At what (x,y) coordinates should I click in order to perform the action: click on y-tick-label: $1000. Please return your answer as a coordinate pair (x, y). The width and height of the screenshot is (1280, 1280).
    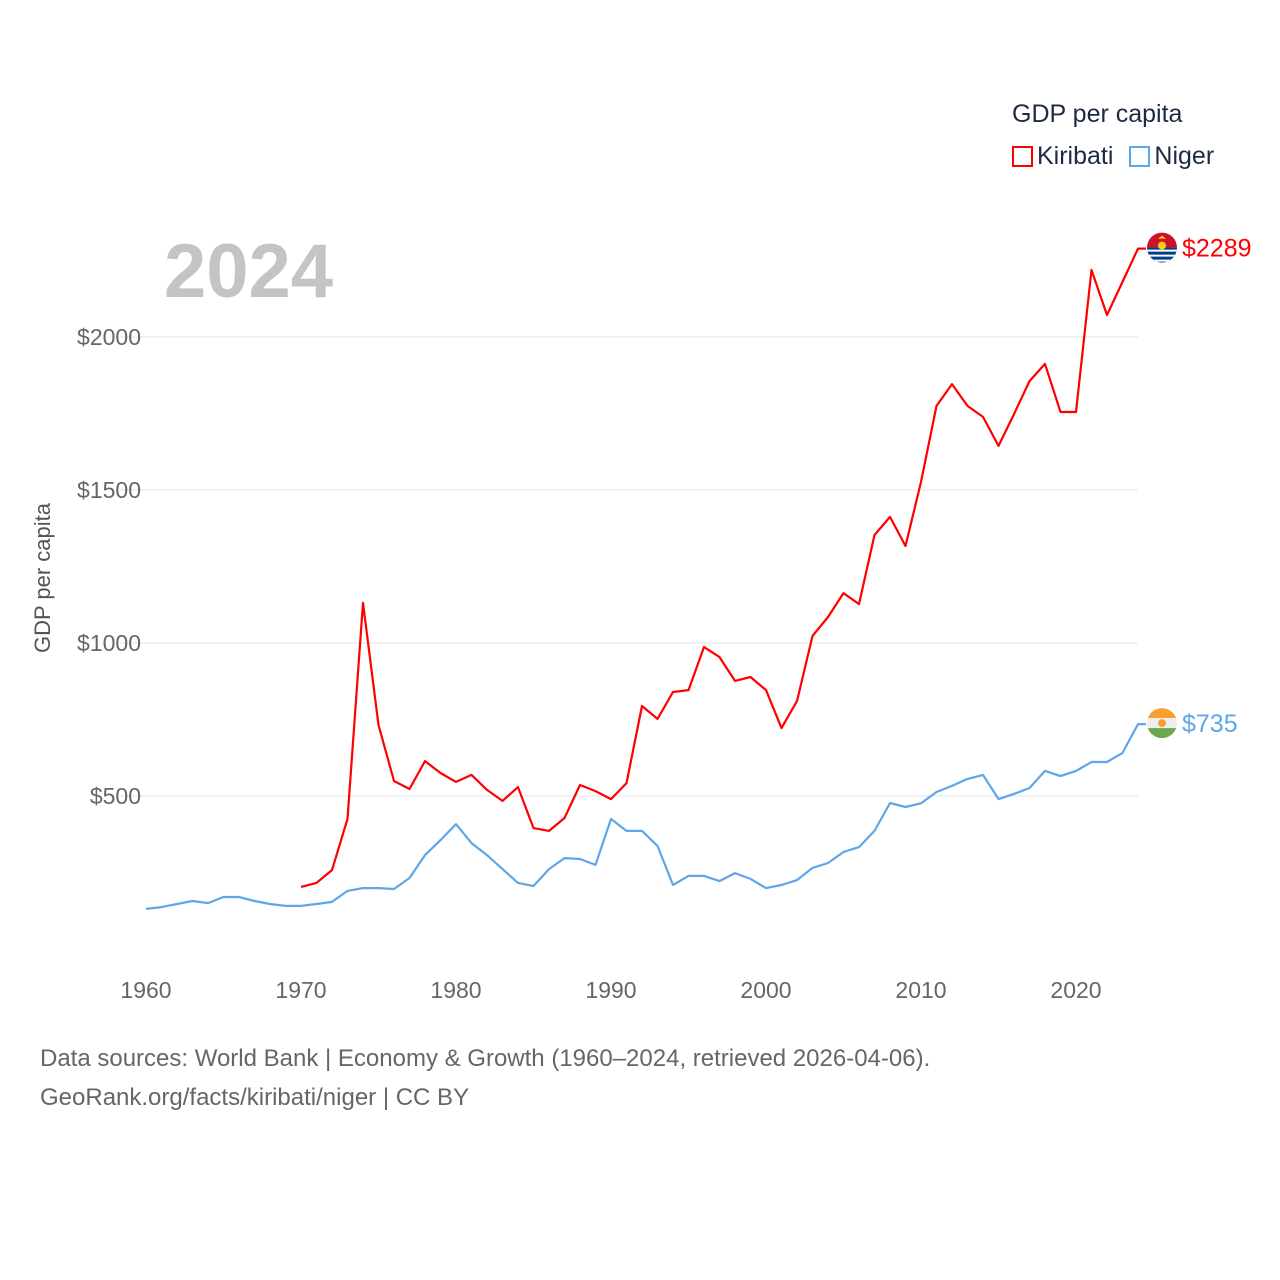
    Looking at the image, I should click on (109, 643).